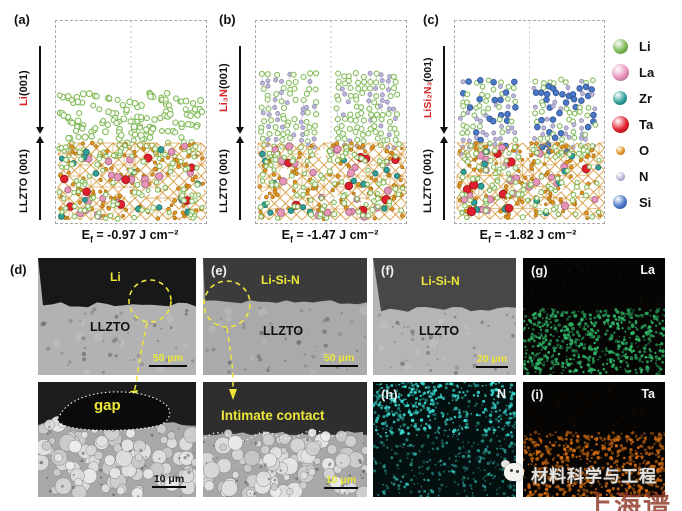 Image resolution: width=682 pixels, height=511 pixels. Describe the element at coordinates (135, 235) in the screenshot. I see `caption-value: = -0.97 J cm⁻²` at that location.